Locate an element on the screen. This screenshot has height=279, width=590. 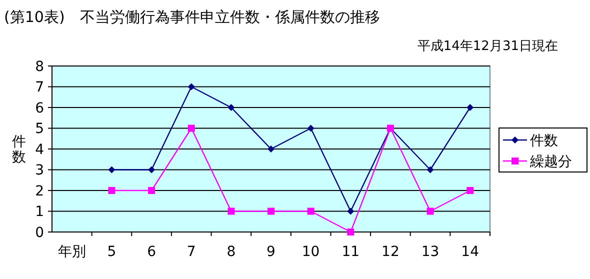
y-tick-label: 2 is located at coordinates (39, 191).